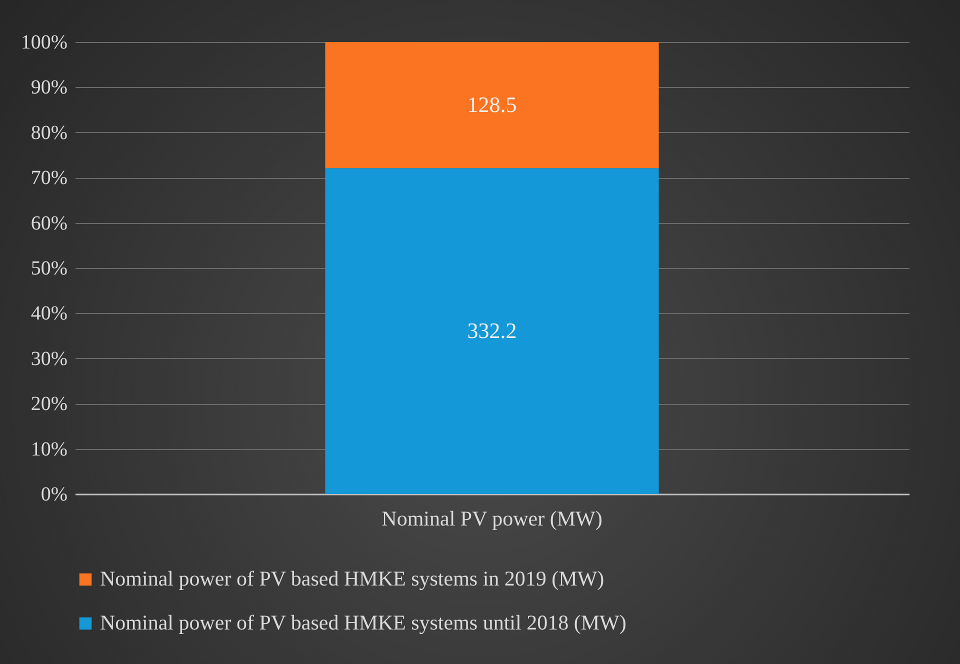 The width and height of the screenshot is (960, 664). Describe the element at coordinates (49, 178) in the screenshot. I see `y-tick-label: 70%` at that location.